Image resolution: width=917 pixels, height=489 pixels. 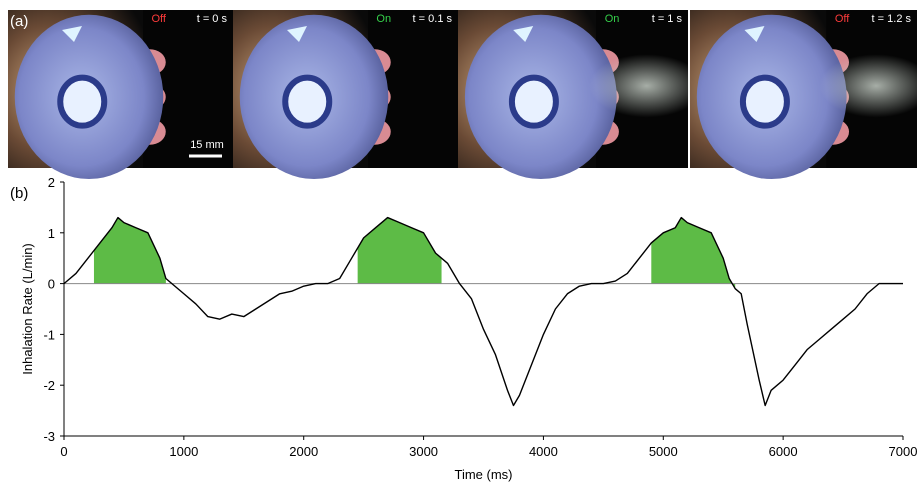 What do you see at coordinates (49, 334) in the screenshot?
I see `y-tick-label: -1` at bounding box center [49, 334].